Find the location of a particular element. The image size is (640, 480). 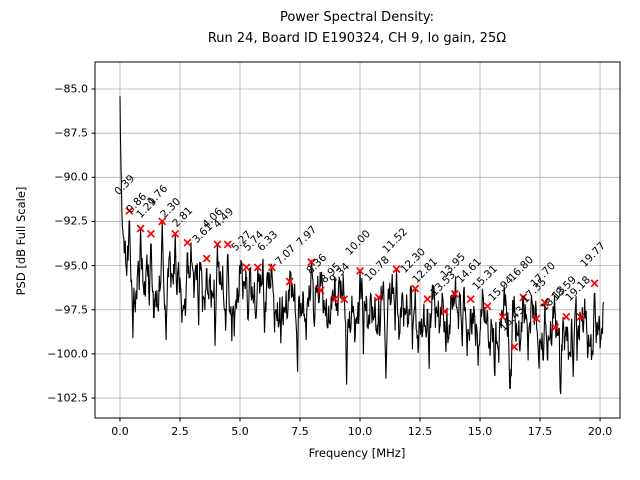

y-tick-label: −90.0 is located at coordinates (71, 177).